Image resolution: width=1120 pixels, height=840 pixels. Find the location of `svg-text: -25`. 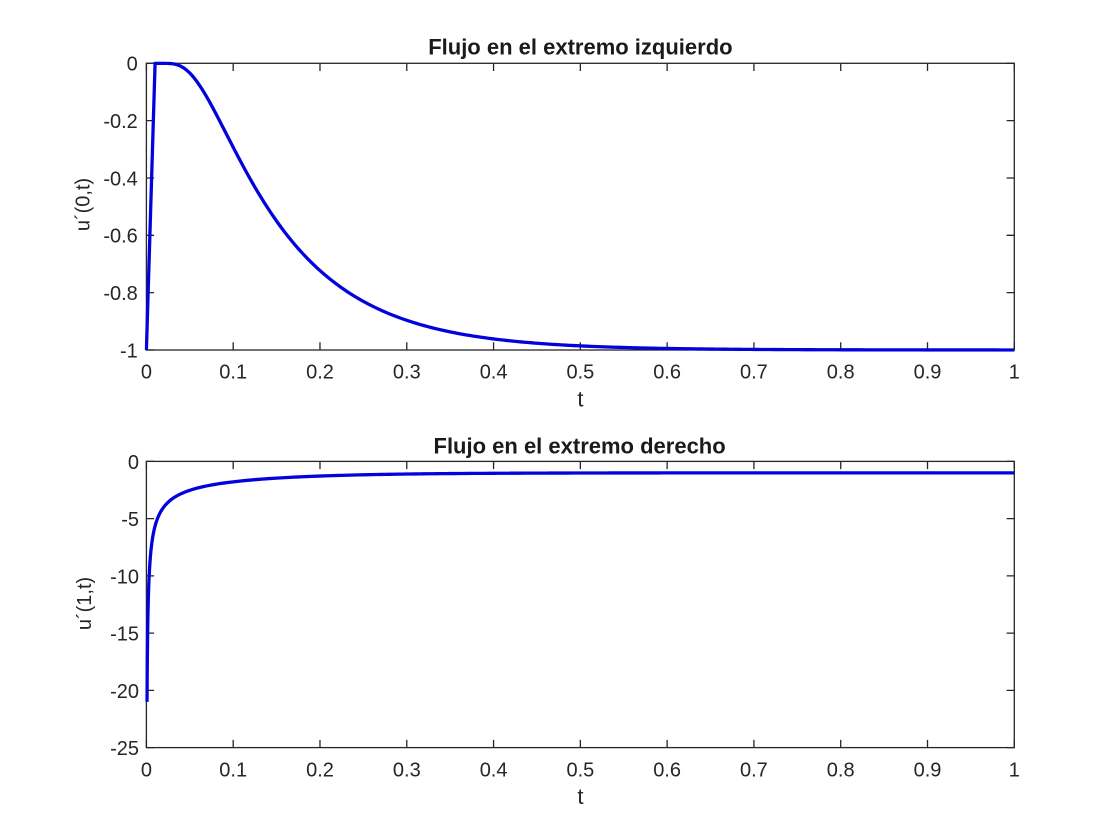

svg-text: -25 is located at coordinates (124, 749).